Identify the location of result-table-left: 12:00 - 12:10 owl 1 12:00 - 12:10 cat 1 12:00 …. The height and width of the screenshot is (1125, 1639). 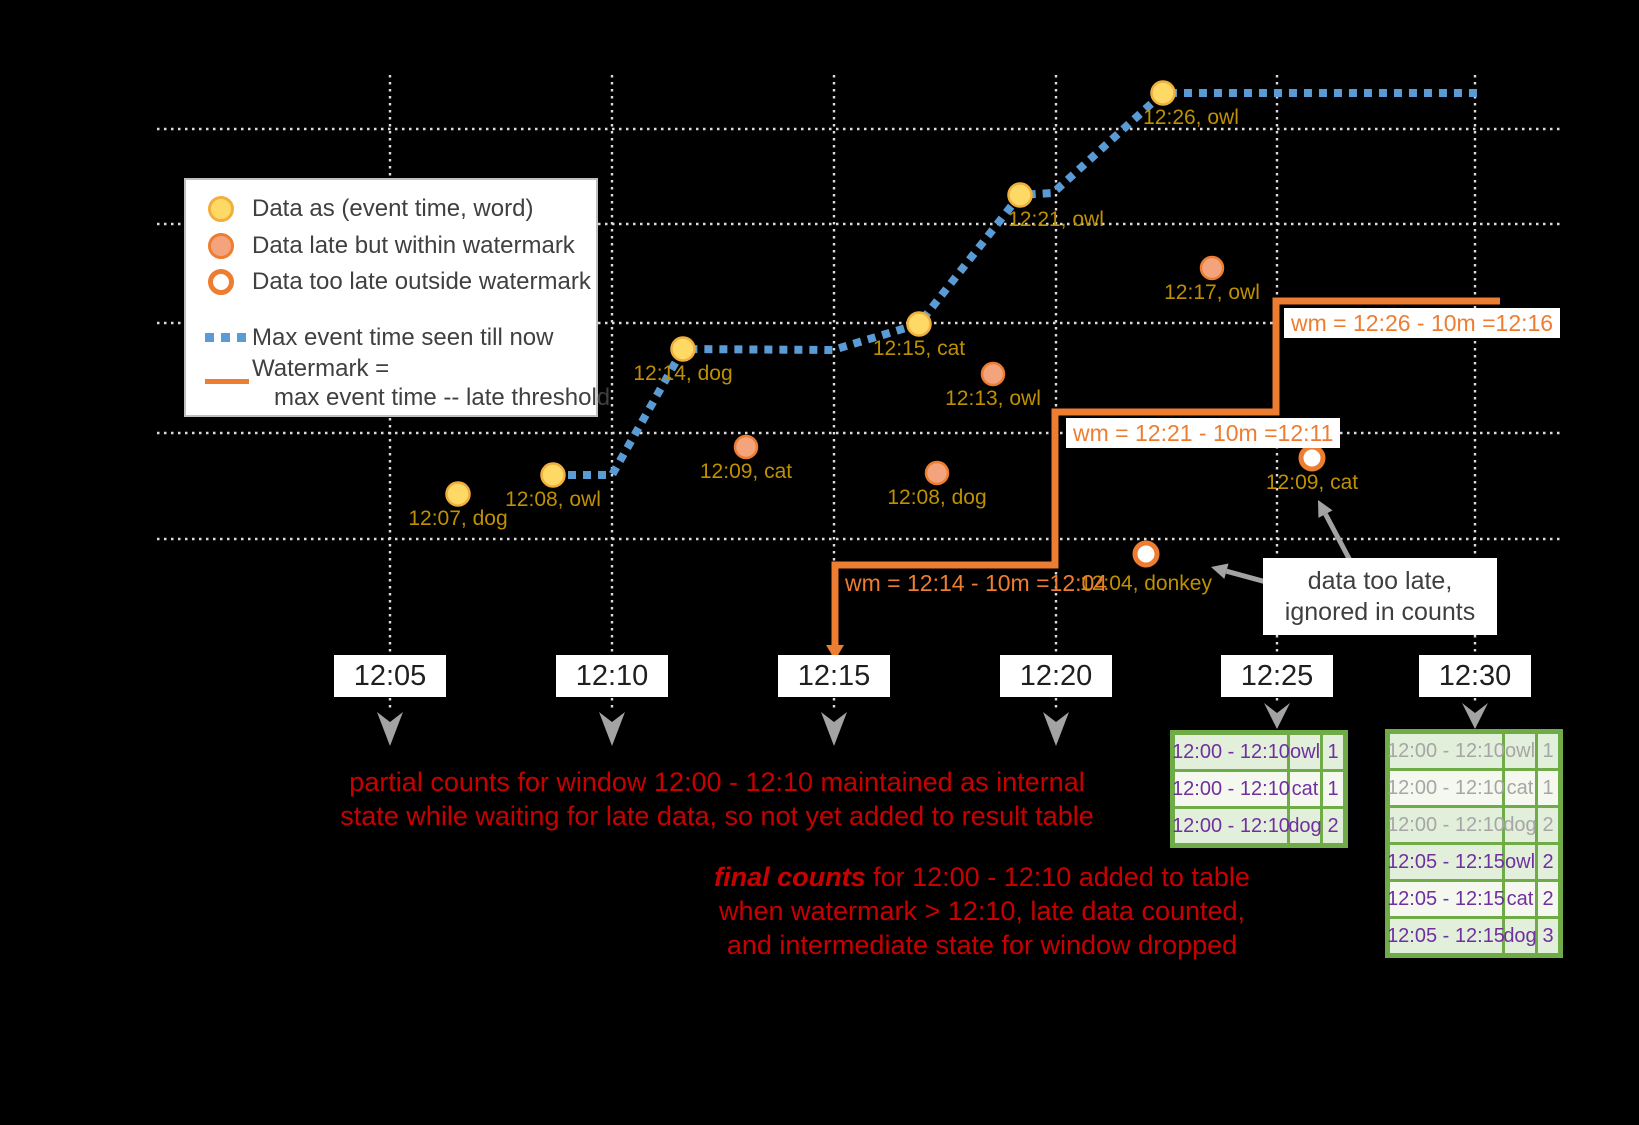
(1259, 789).